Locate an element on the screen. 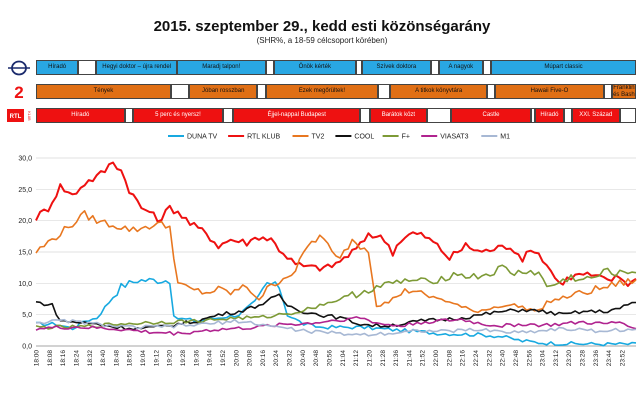  svg-text: 2 is located at coordinates (18, 92).